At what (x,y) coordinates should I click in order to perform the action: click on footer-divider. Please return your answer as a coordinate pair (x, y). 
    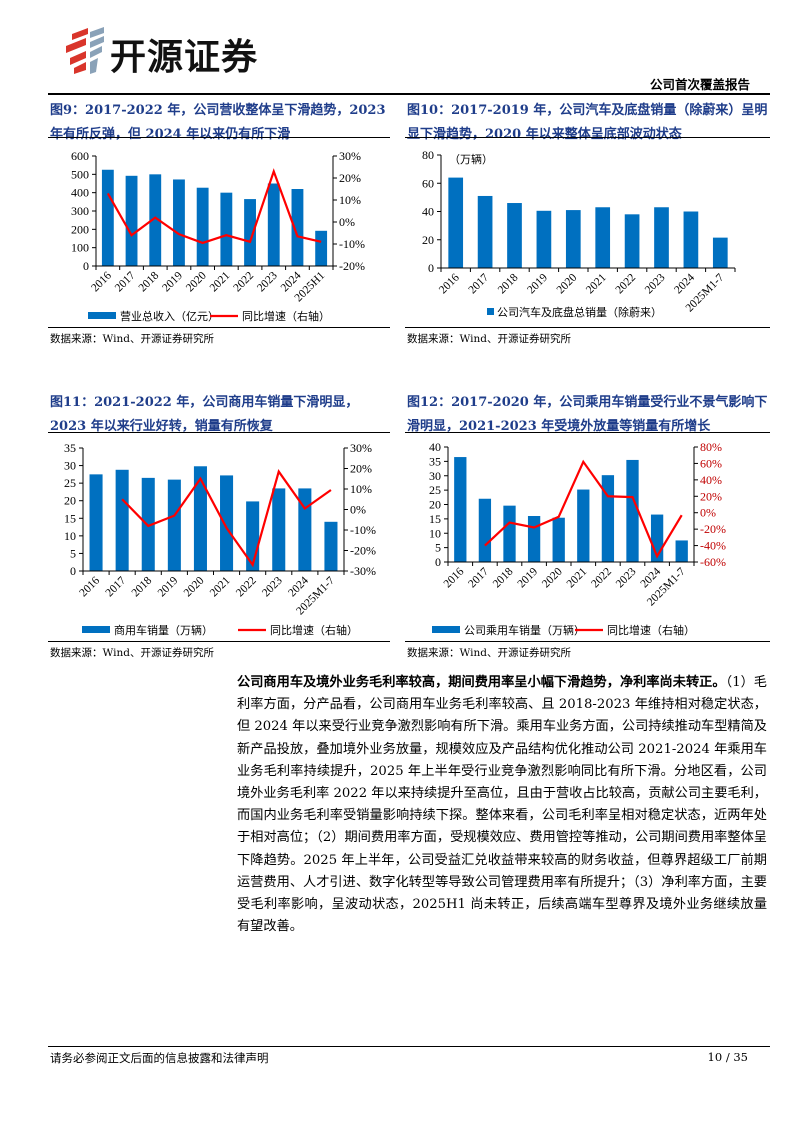
    Looking at the image, I should click on (409, 1046).